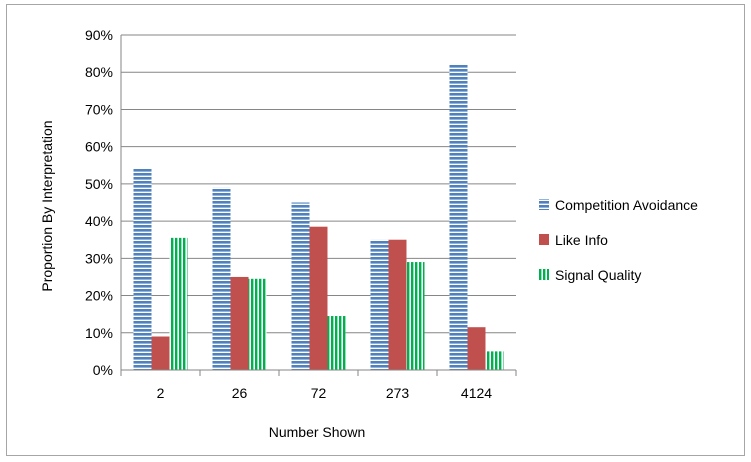  Describe the element at coordinates (99, 72) in the screenshot. I see `y-tick-label: 80%` at that location.